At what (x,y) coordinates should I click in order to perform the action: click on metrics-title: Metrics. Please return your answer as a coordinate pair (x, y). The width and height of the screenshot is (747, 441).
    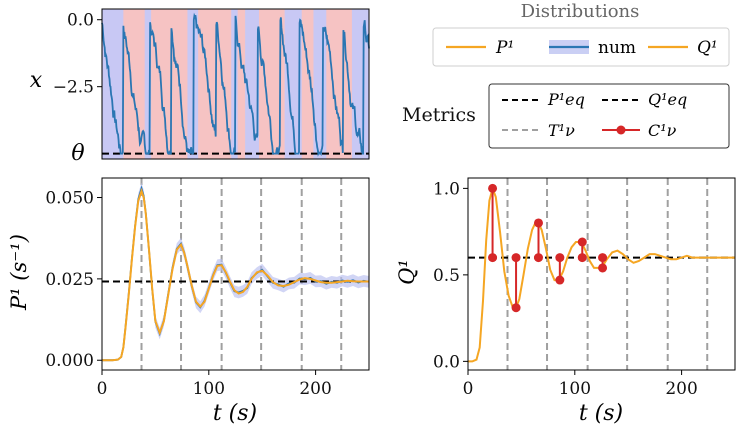
    Looking at the image, I should click on (439, 115).